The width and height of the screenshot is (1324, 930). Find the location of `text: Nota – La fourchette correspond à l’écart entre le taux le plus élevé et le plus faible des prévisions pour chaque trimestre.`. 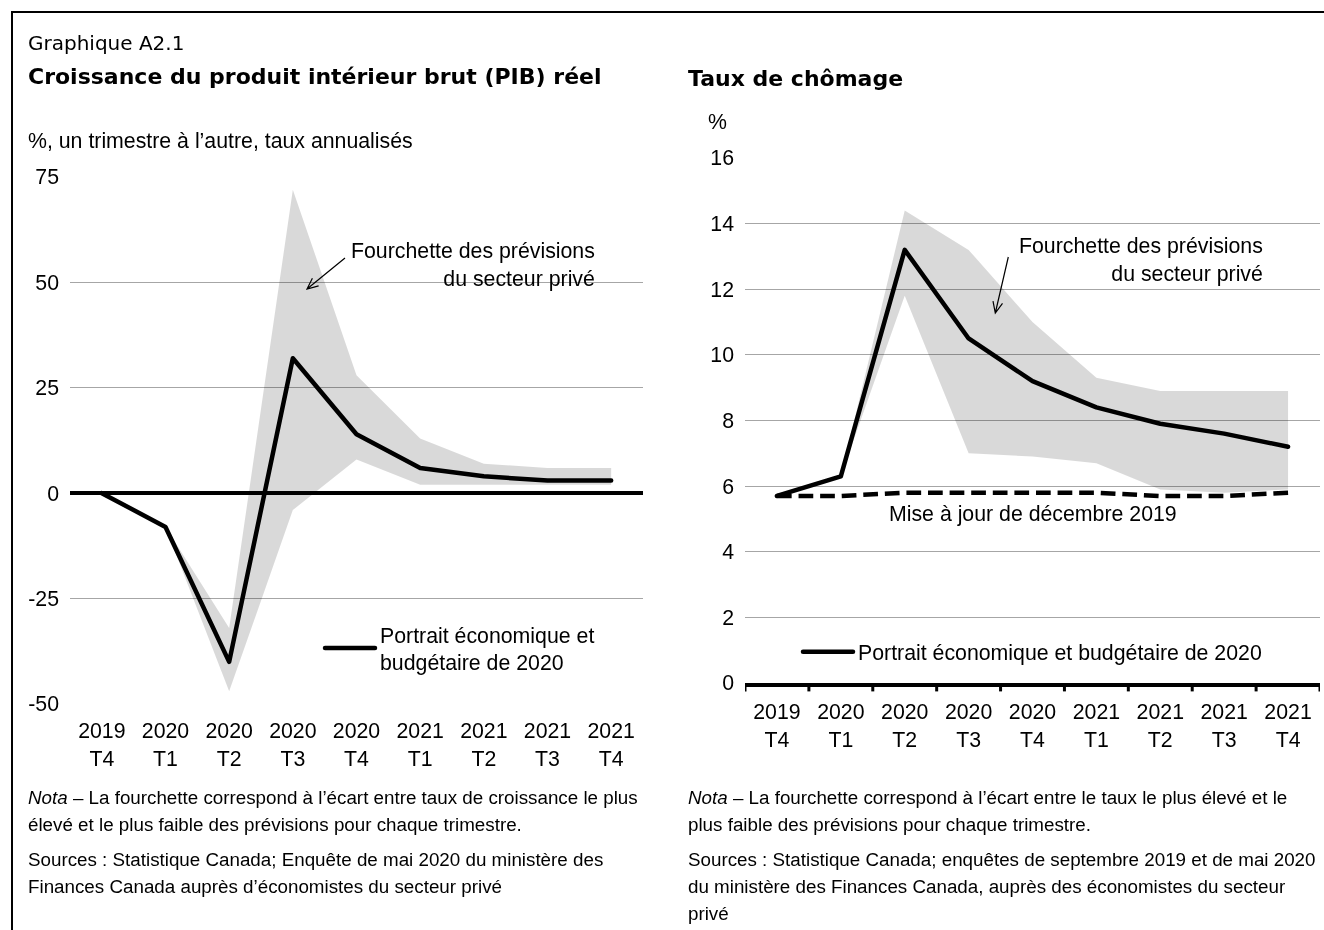

text: Nota – La fourchette correspond à l’écart entre le taux le plus élevé et le plus faible des prévisions pour chaque trimestre. is located at coordinates (988, 811).